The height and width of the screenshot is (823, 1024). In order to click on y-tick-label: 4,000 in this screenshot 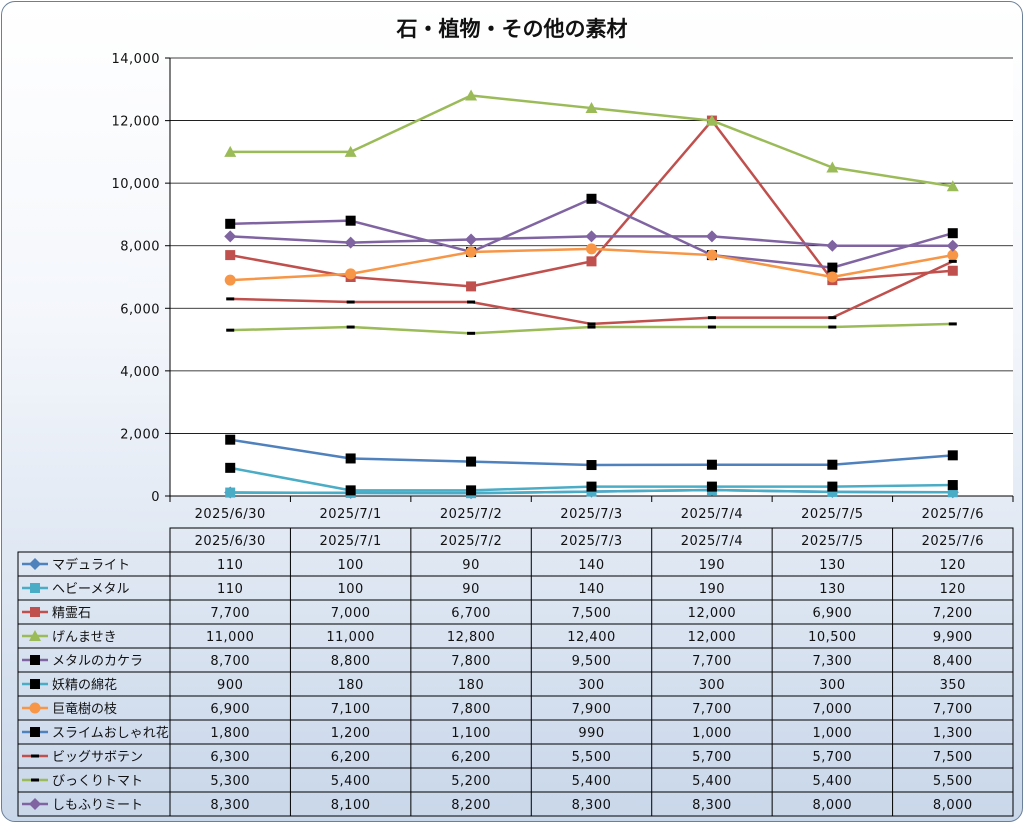, I will do `click(140, 372)`.